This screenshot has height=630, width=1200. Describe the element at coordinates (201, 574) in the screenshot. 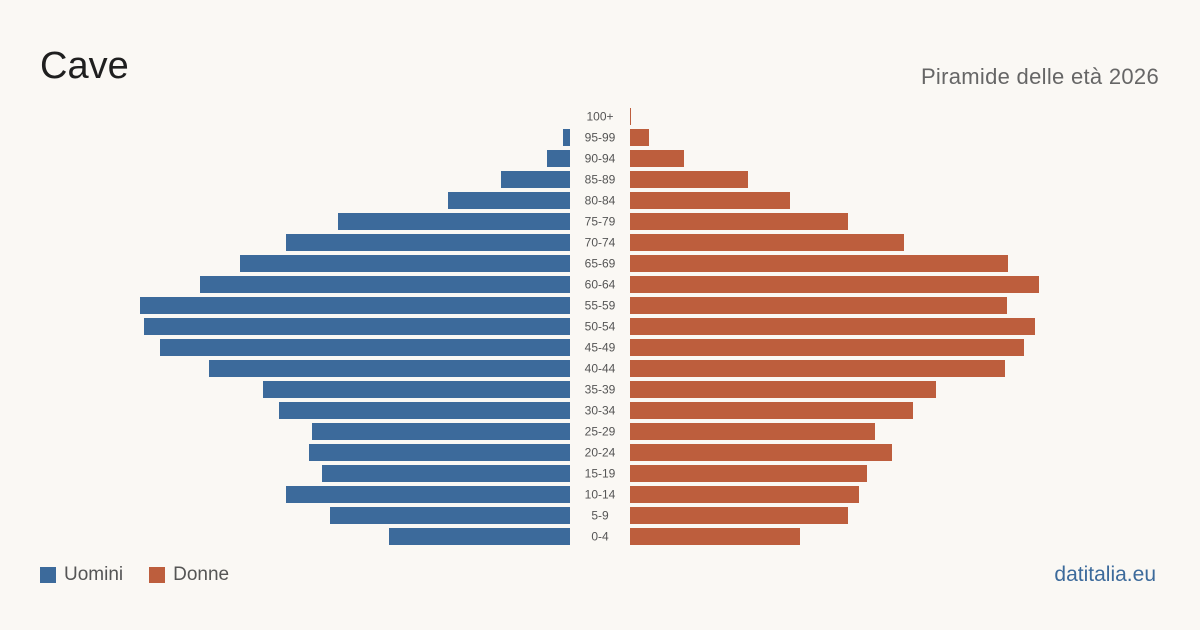

I see `legend-label-female: Donne` at that location.